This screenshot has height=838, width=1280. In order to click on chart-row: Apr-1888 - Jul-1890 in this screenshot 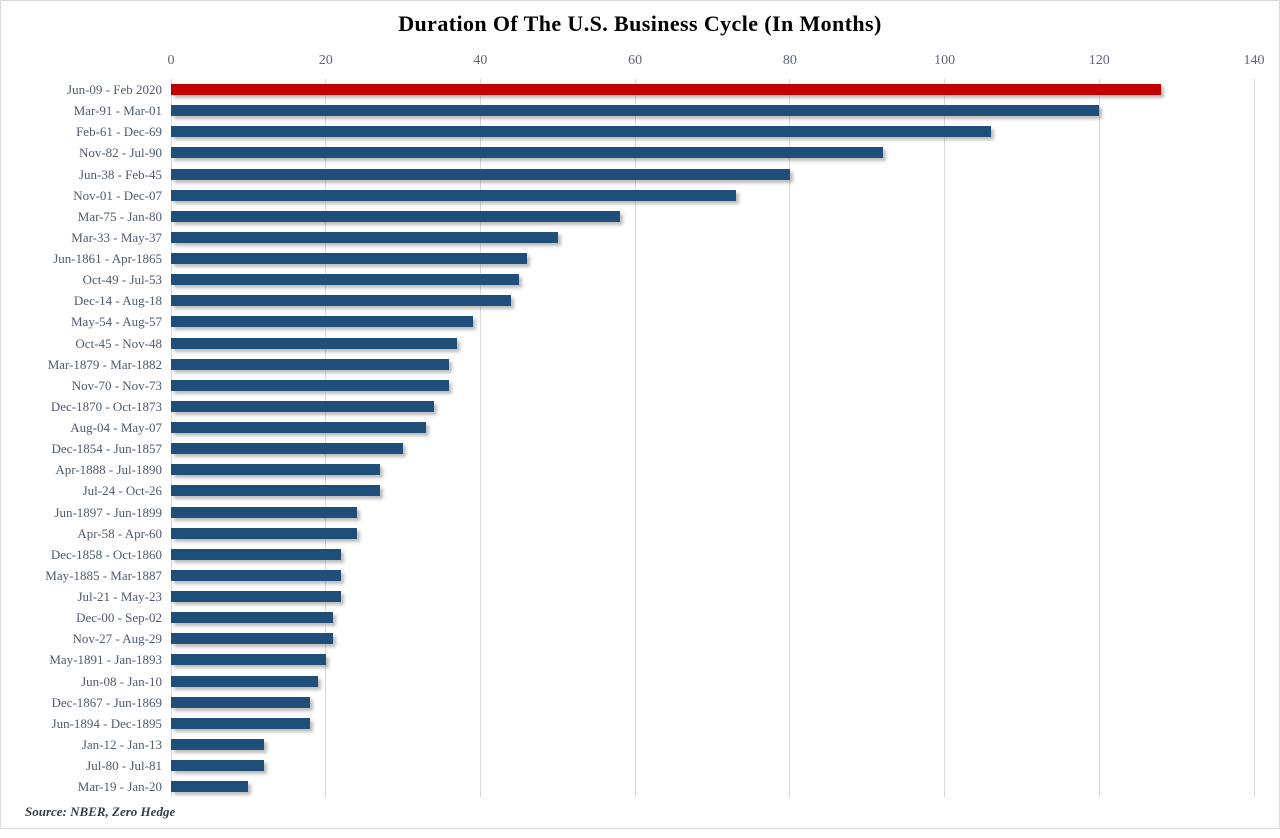, I will do `click(627, 469)`.